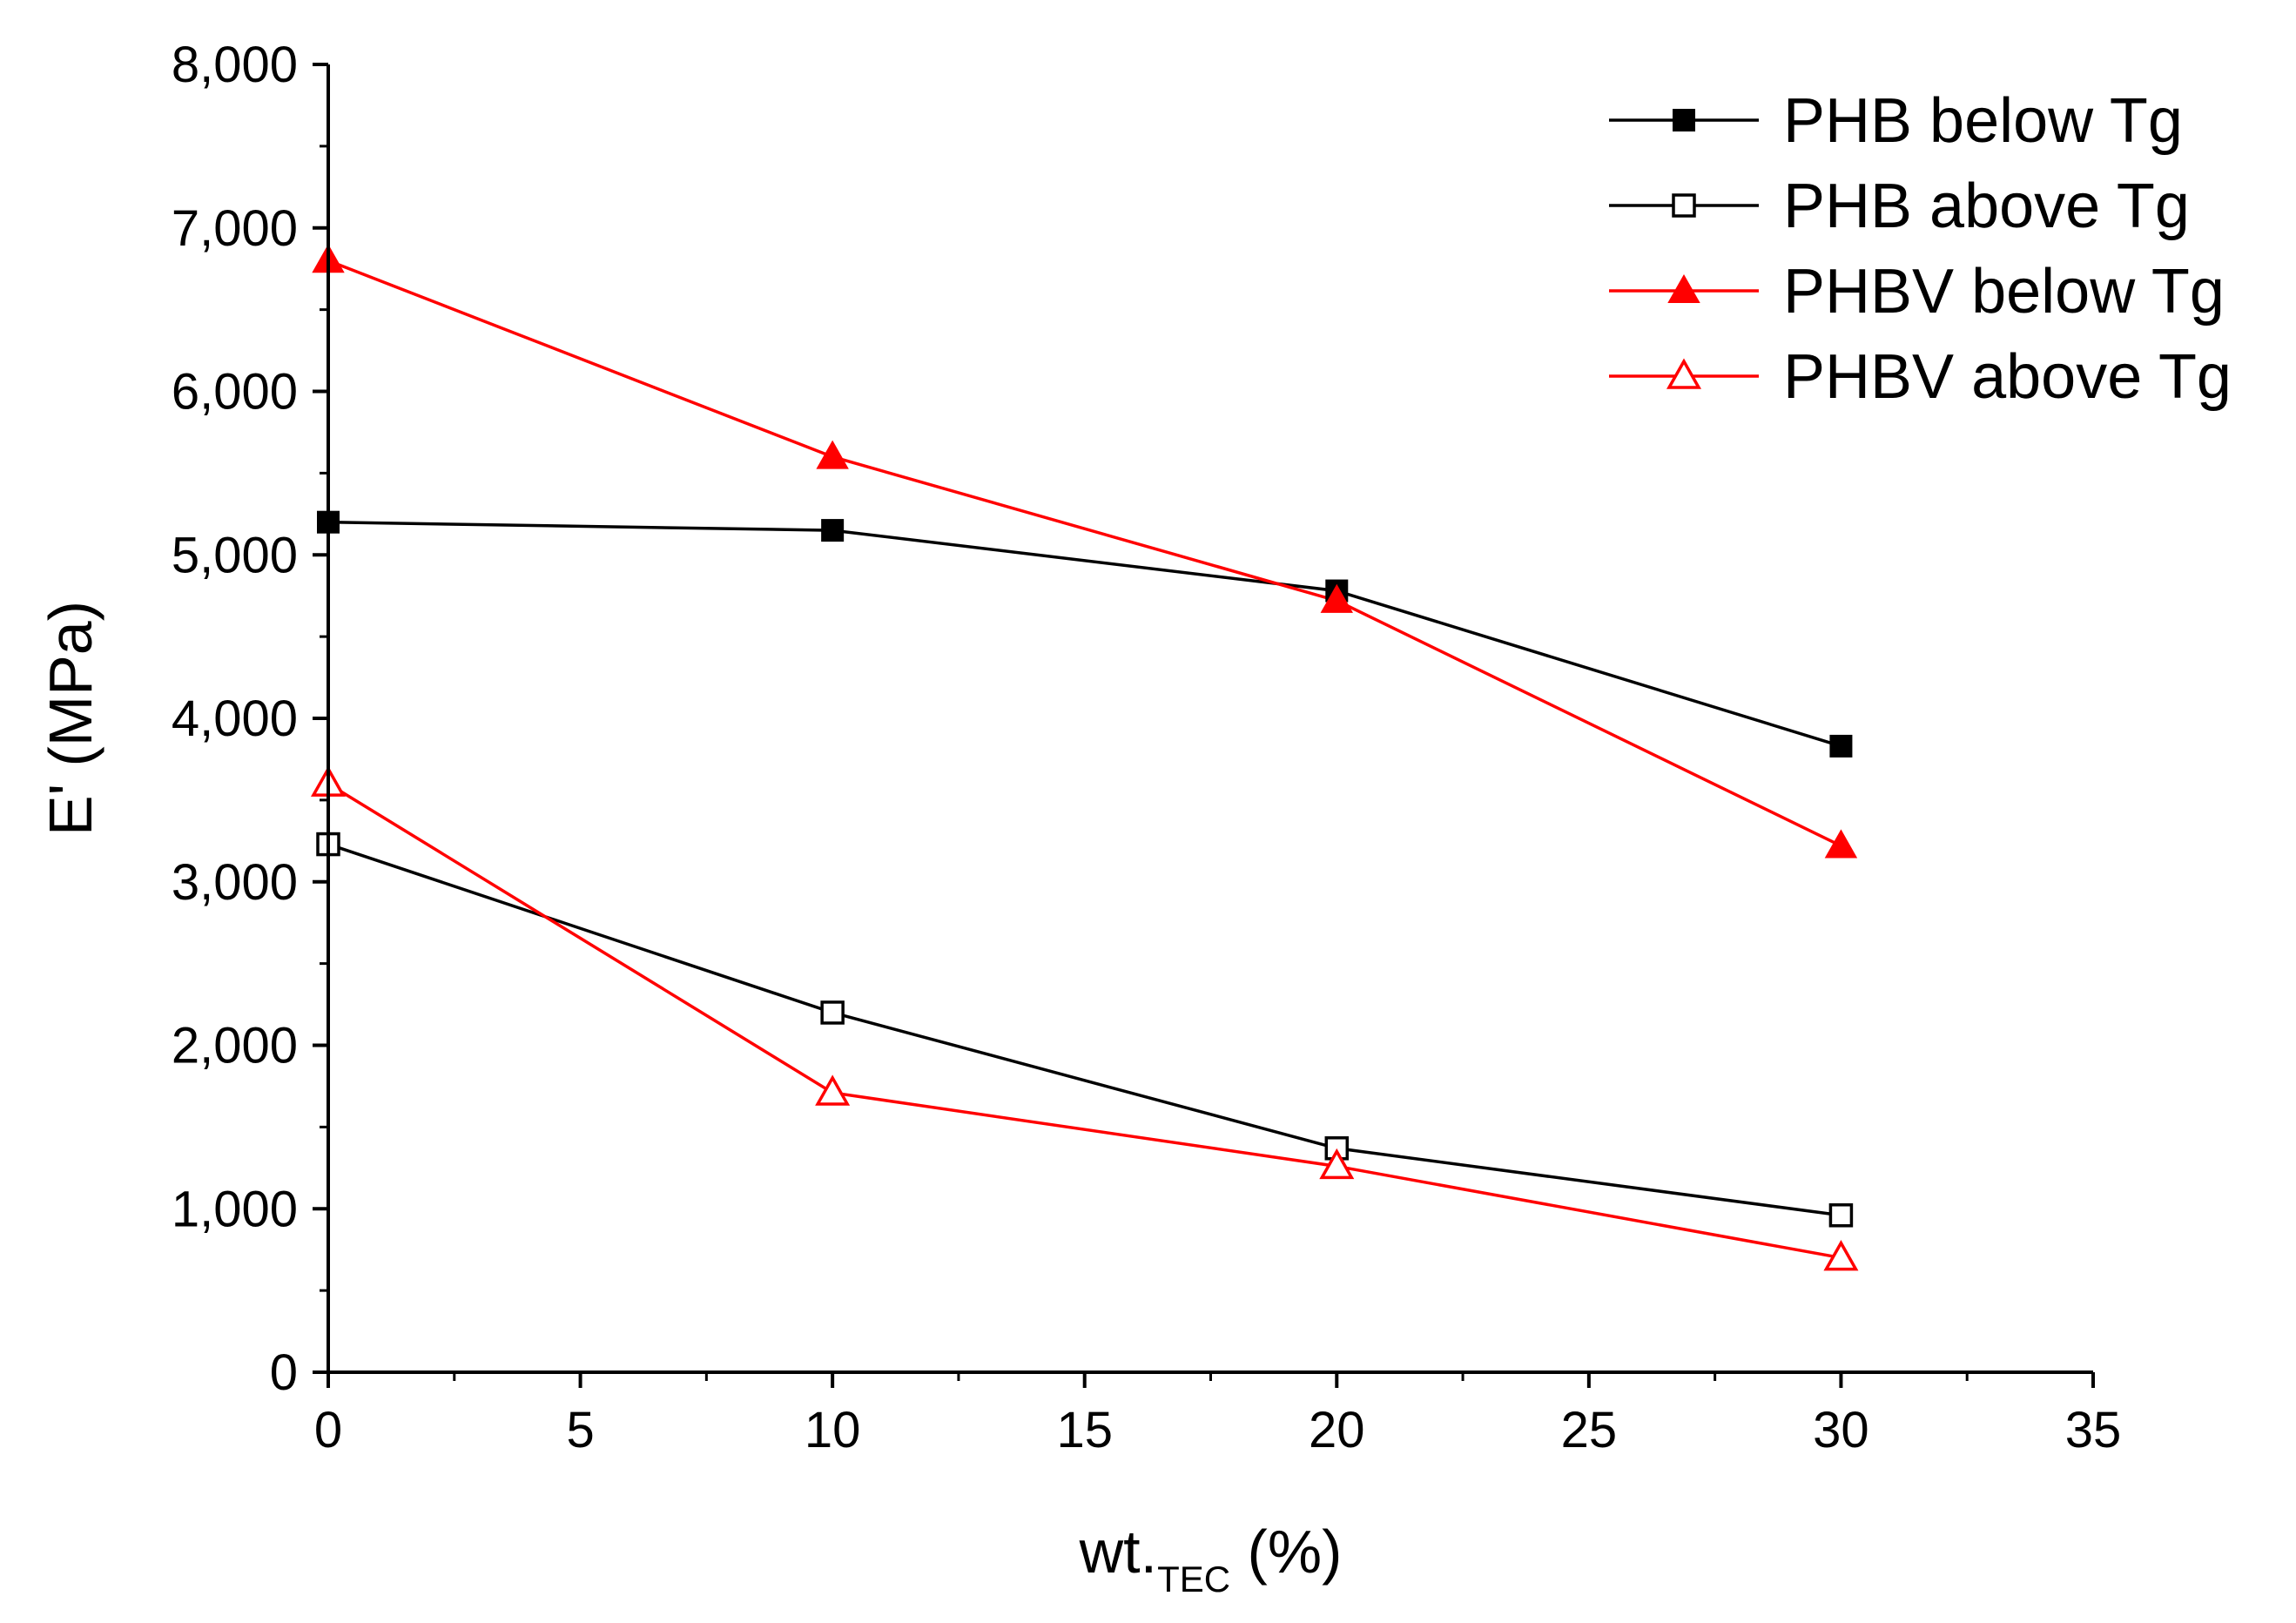 The height and width of the screenshot is (1623, 2296). I want to click on legend-label-2: PHBV below Tg, so click(2004, 292).